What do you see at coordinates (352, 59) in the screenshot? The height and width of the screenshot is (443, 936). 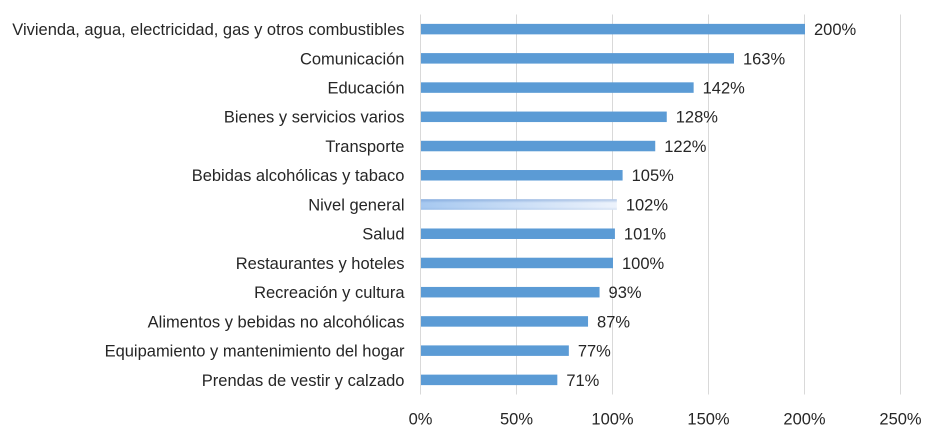 I see `svg-text: Comunicación` at bounding box center [352, 59].